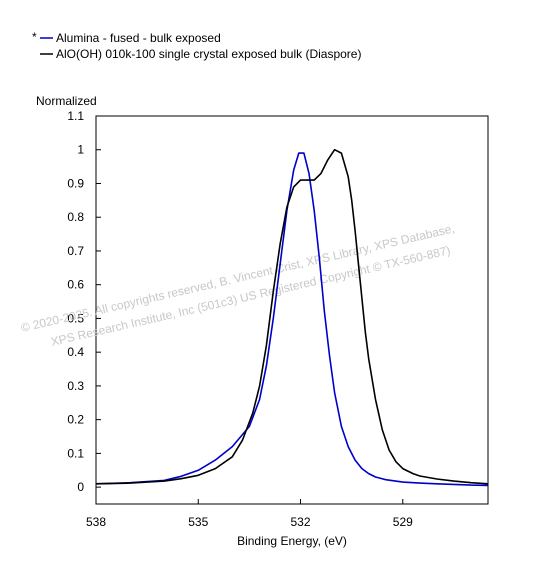 This screenshot has height=578, width=545. What do you see at coordinates (75, 116) in the screenshot?
I see `y-tick-label: 1.1` at bounding box center [75, 116].